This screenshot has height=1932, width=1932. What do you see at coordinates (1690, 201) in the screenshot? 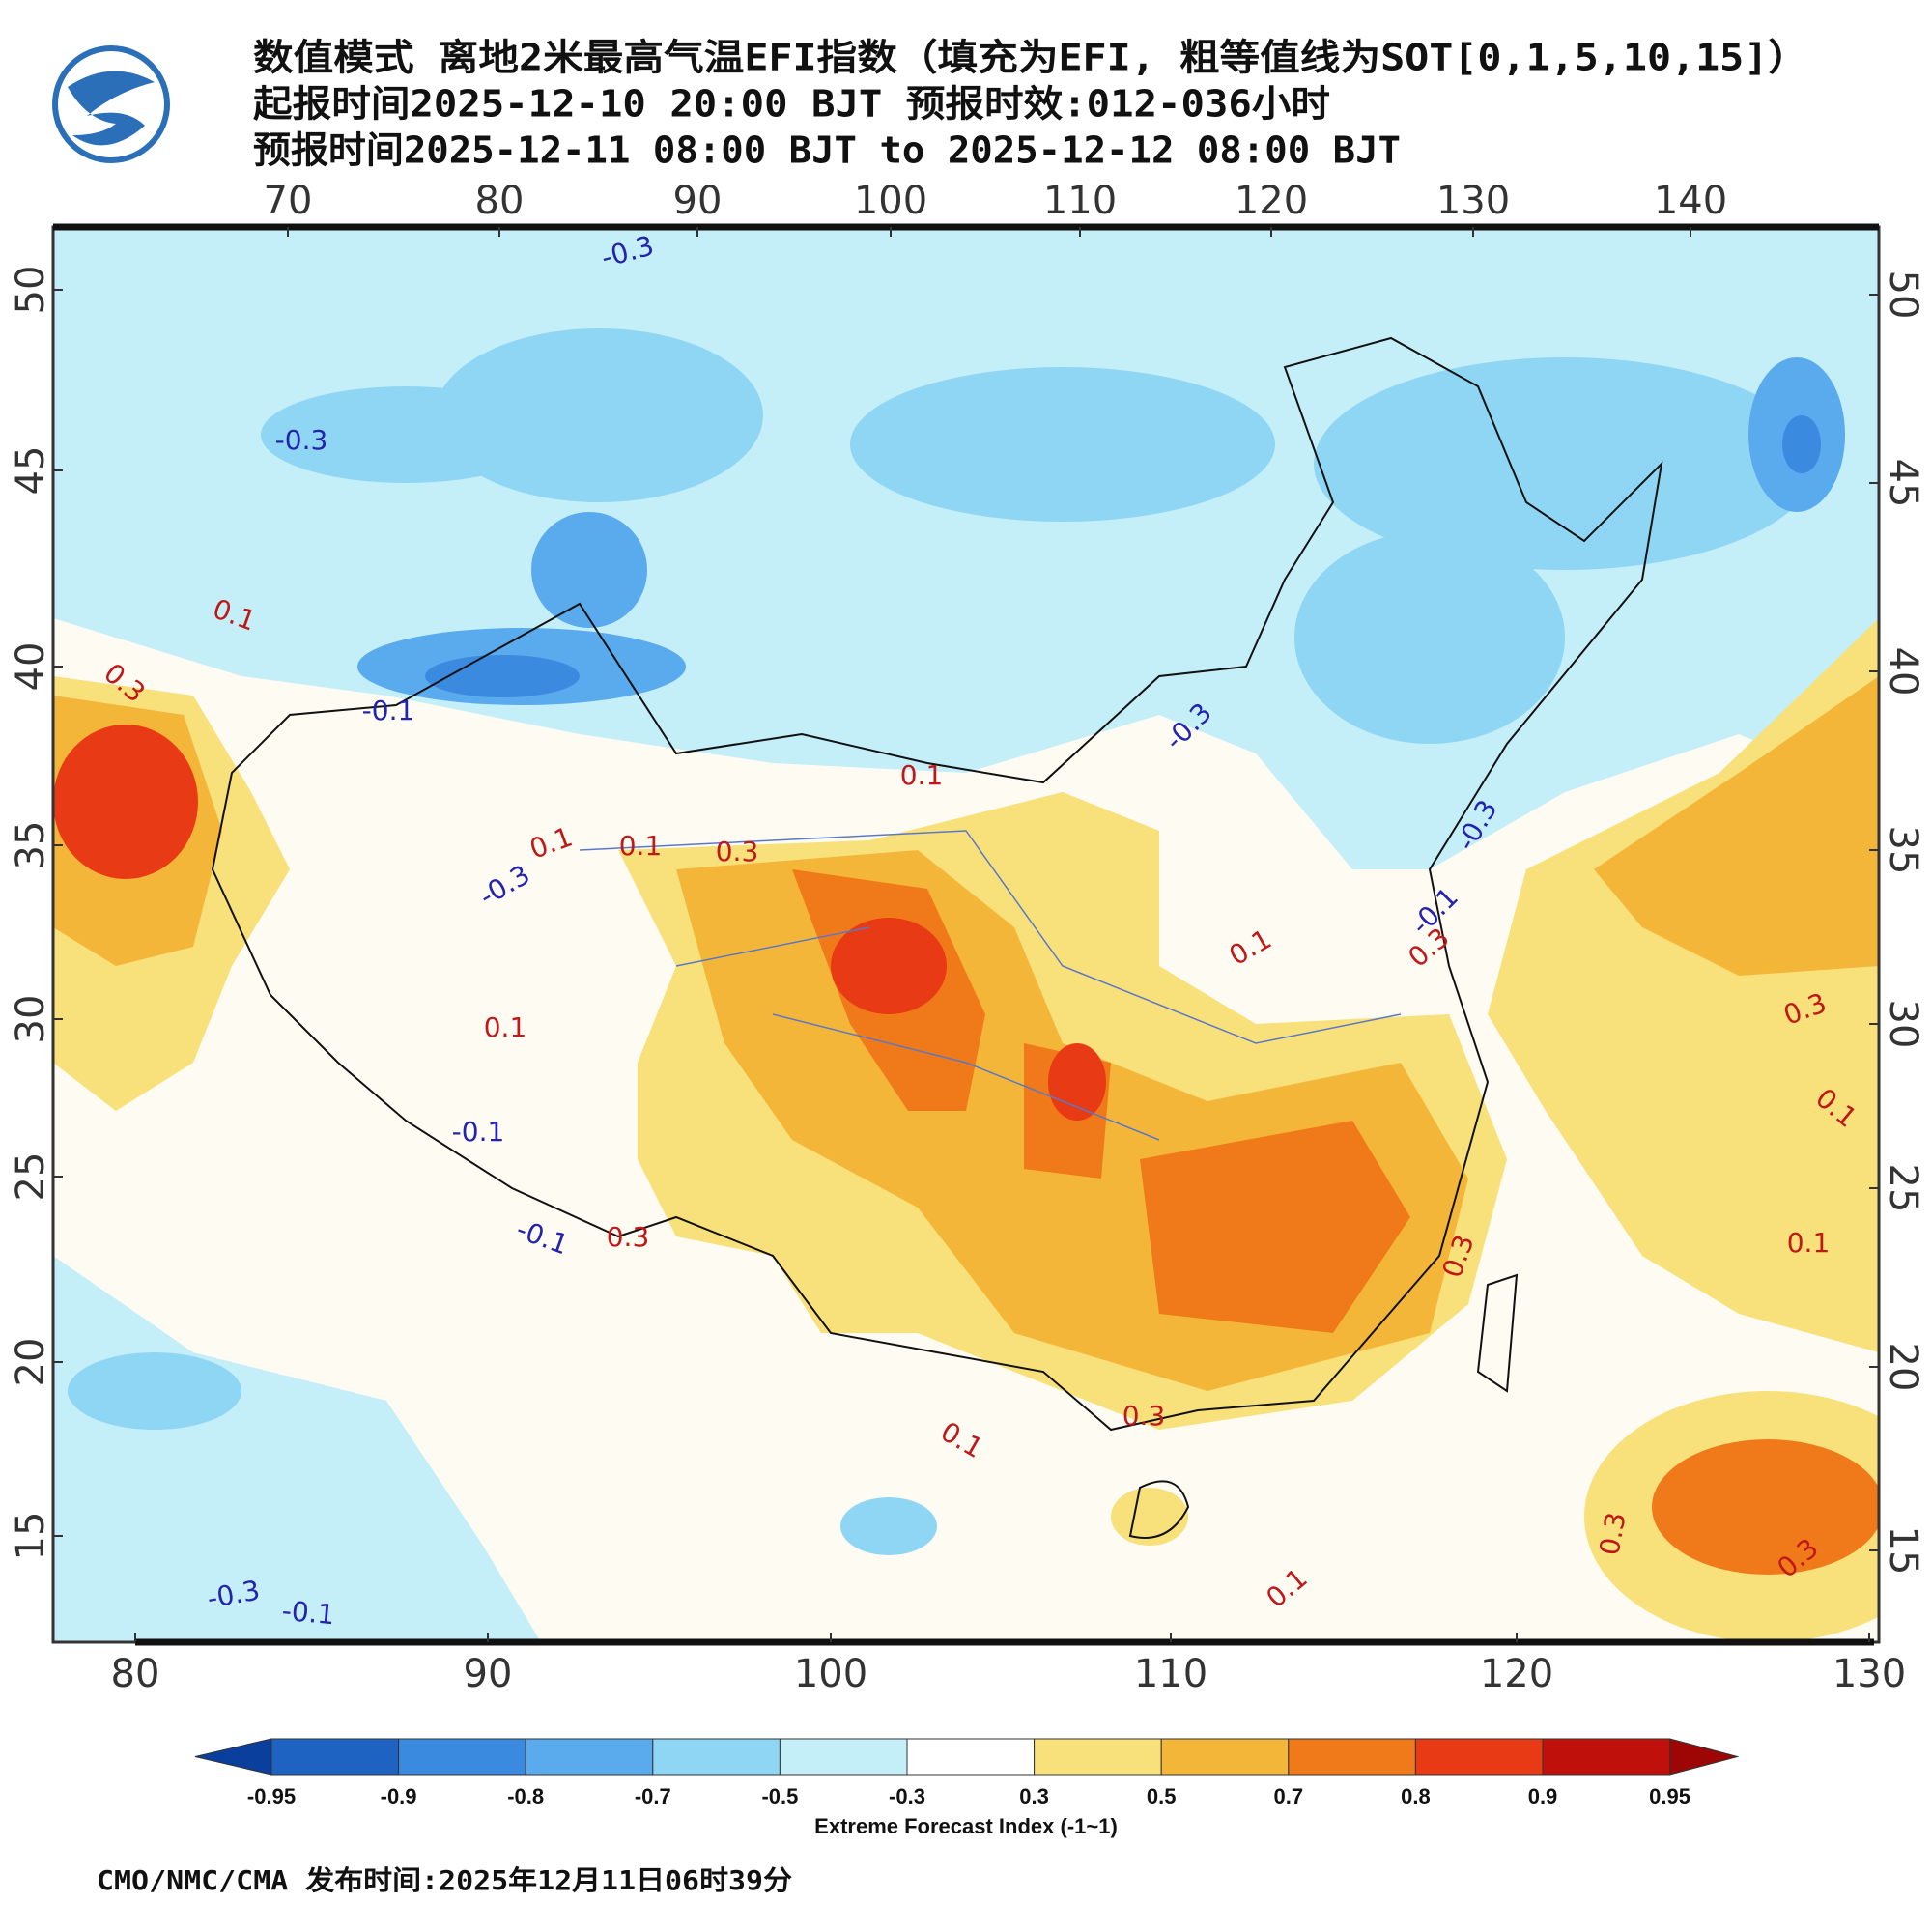
I see `lon-label: 140` at bounding box center [1690, 201].